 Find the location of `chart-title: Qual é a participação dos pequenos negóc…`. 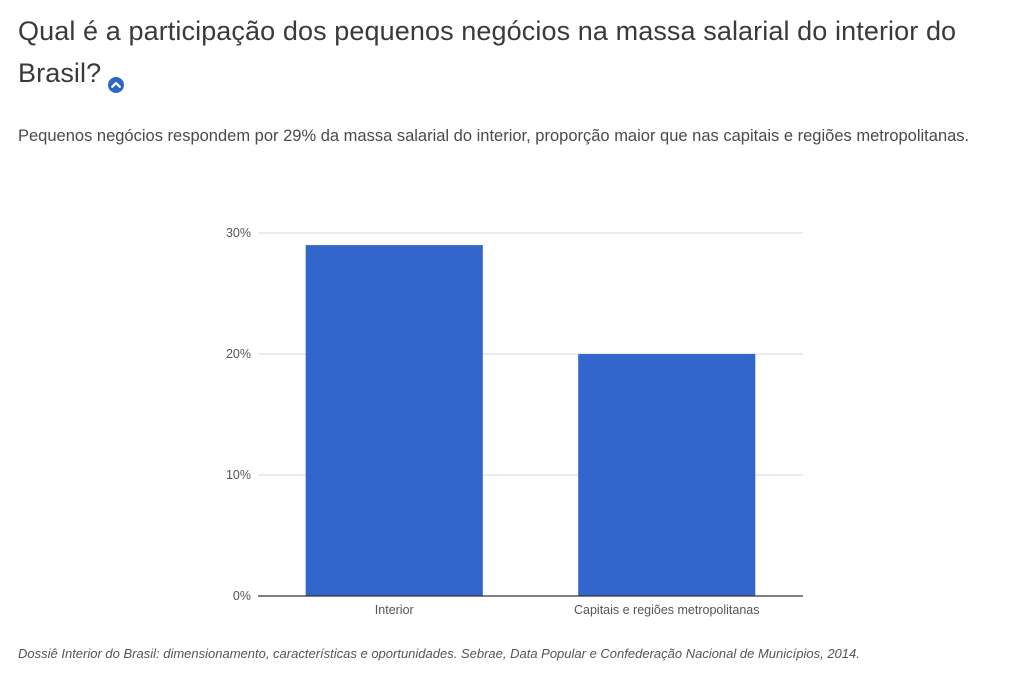

chart-title: Qual é a participação dos pequenos negóc… is located at coordinates (487, 52).